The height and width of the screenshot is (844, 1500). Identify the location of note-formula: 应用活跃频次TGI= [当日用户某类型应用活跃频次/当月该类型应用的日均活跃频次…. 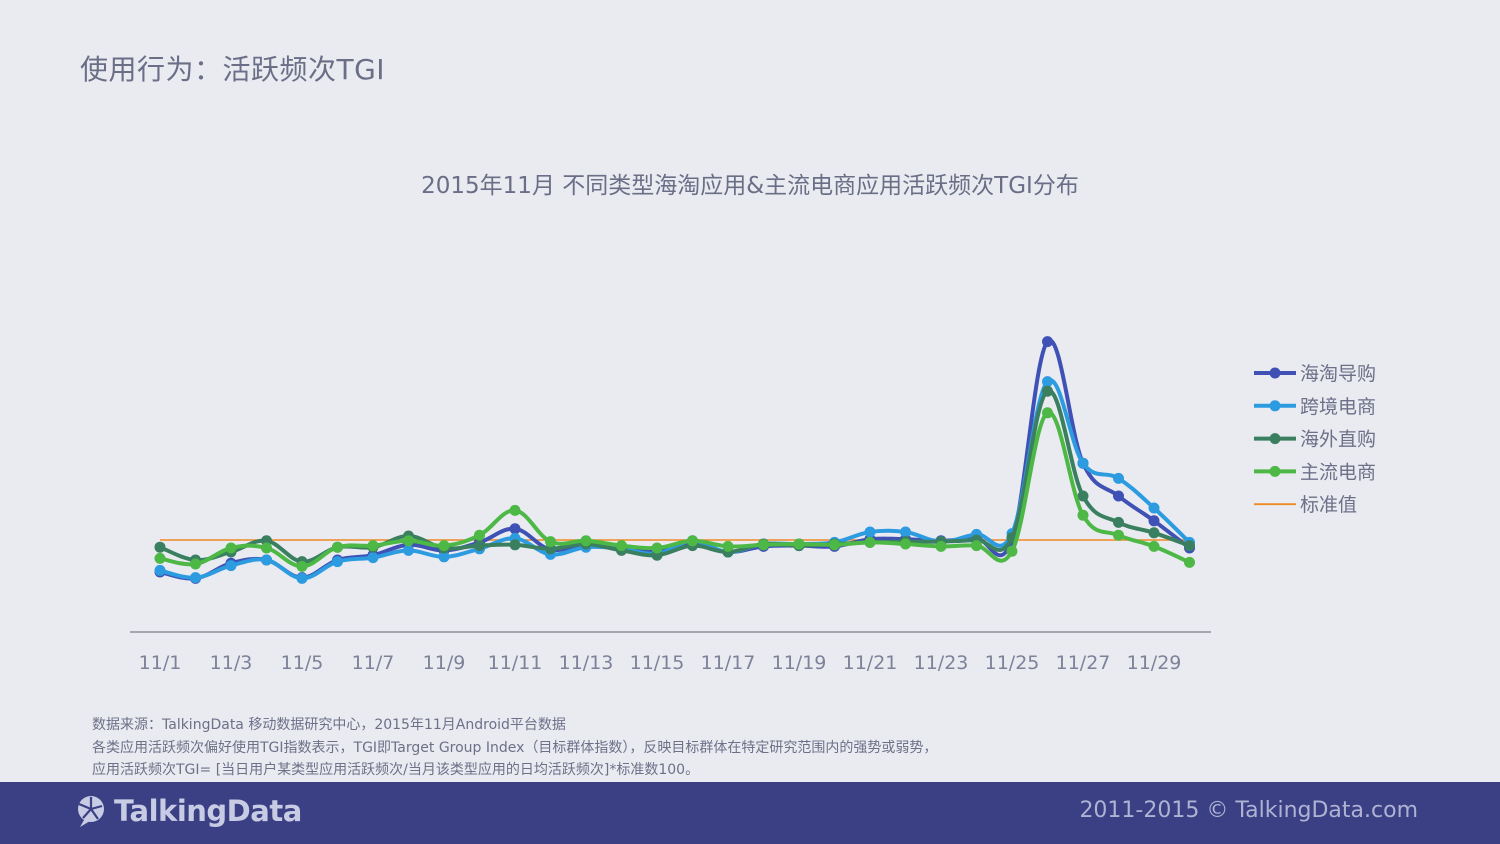
(396, 770).